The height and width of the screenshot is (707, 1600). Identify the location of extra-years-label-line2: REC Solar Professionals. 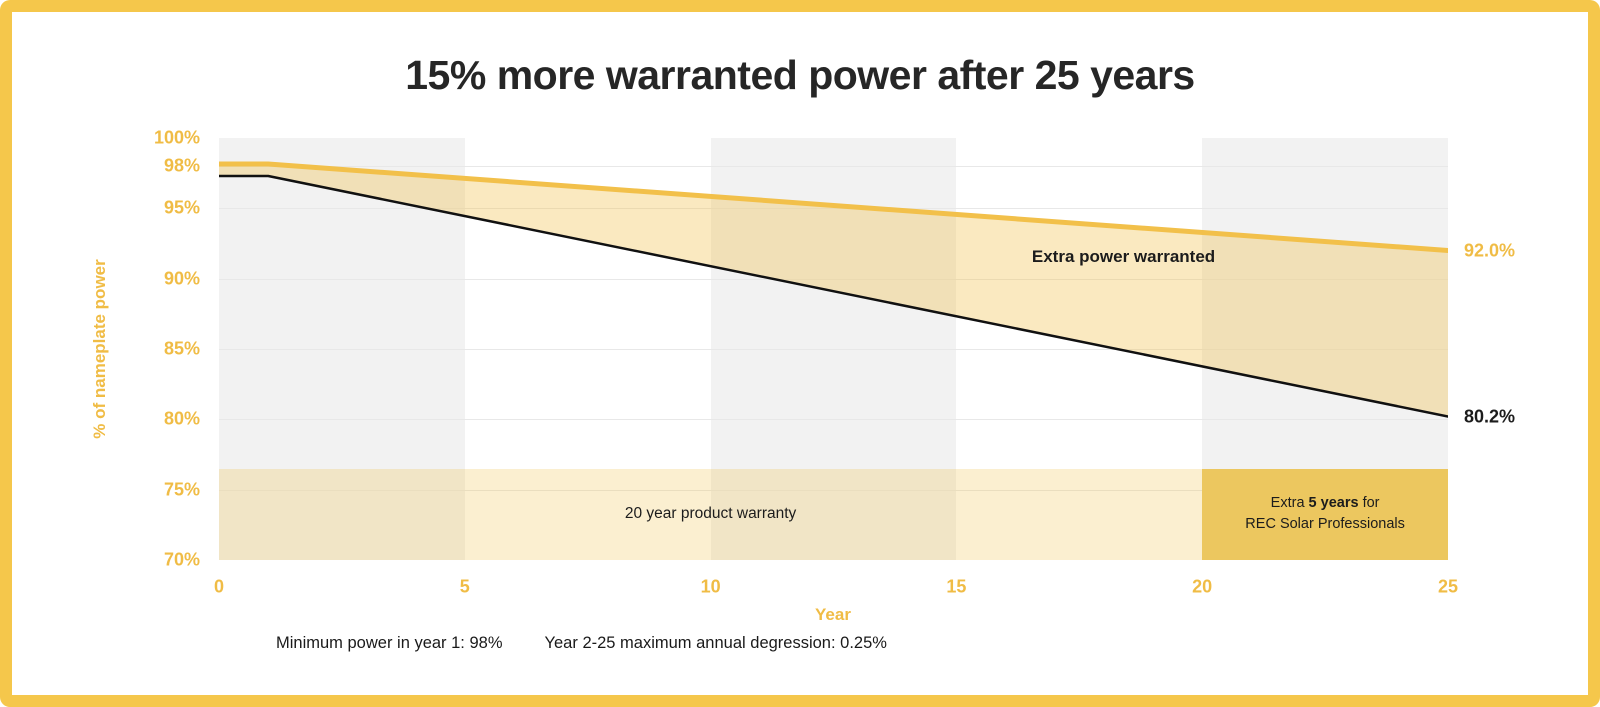
(1325, 524).